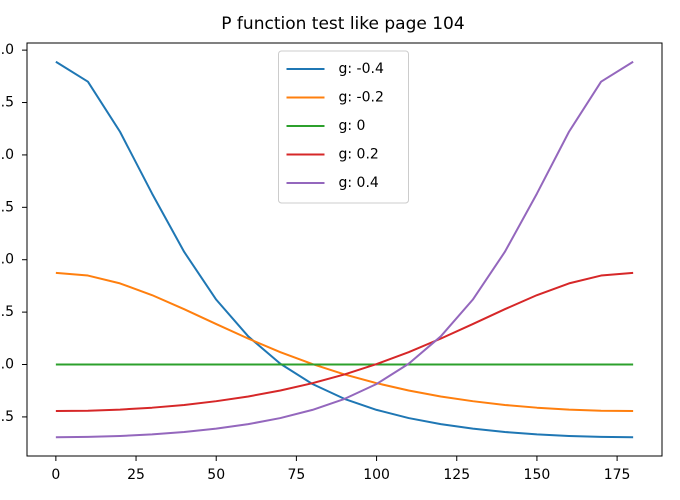 This screenshot has height=500, width=680. Describe the element at coordinates (376, 475) in the screenshot. I see `x-tick-label: 100` at that location.